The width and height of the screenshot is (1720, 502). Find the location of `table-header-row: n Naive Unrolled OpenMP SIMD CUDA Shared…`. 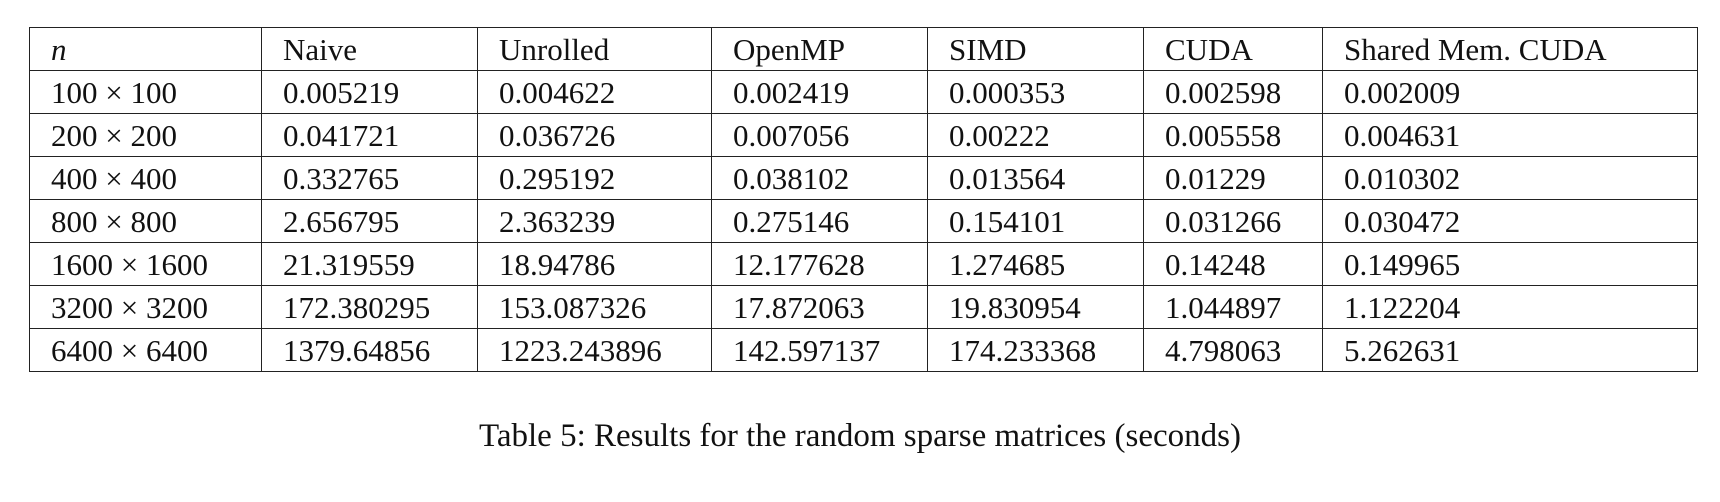

table-header-row: n Naive Unrolled OpenMP SIMD CUDA Shared… is located at coordinates (863, 49).